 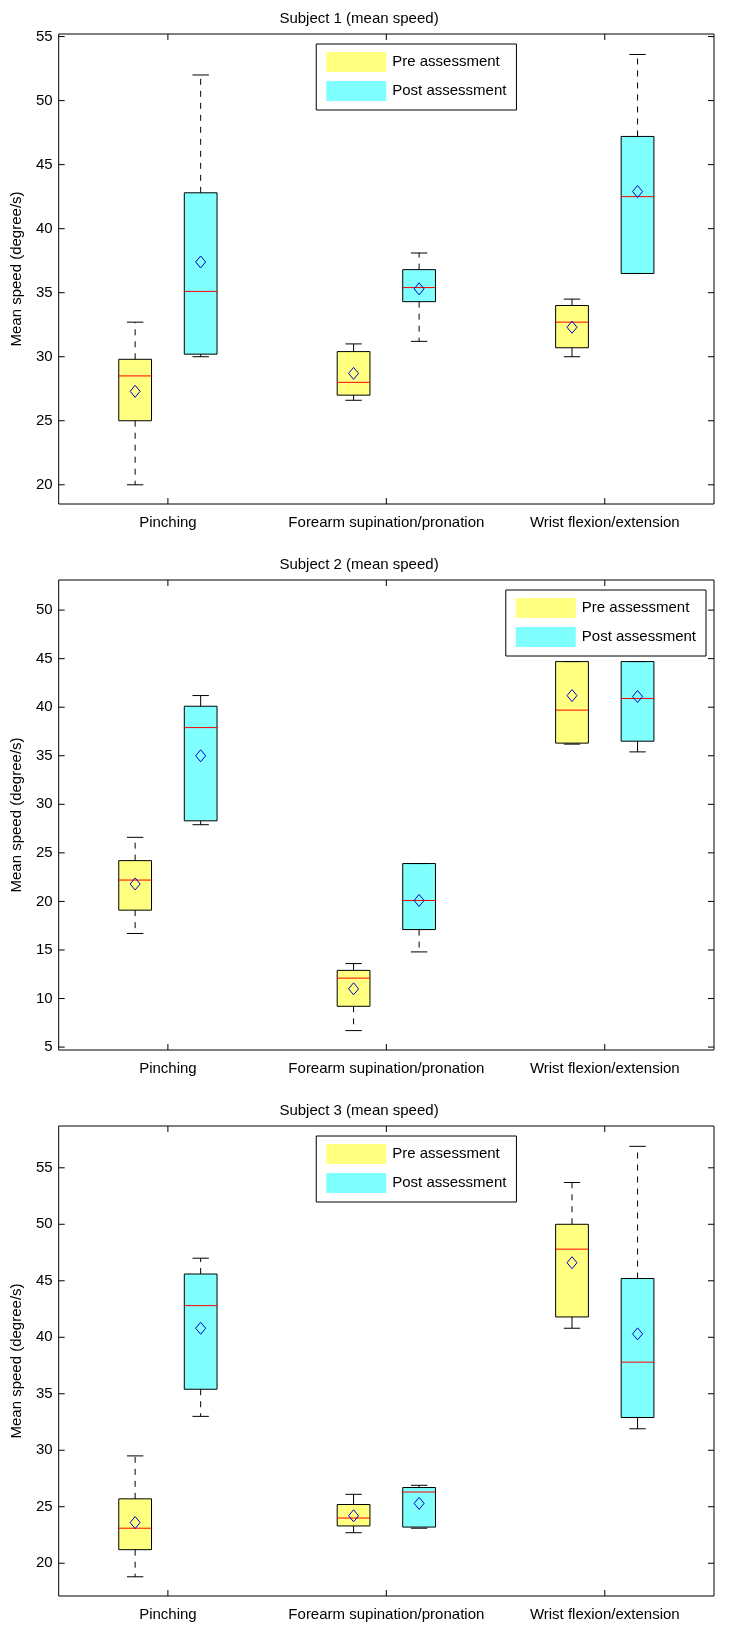 I want to click on y-tick-label: 15, so click(x=44, y=949).